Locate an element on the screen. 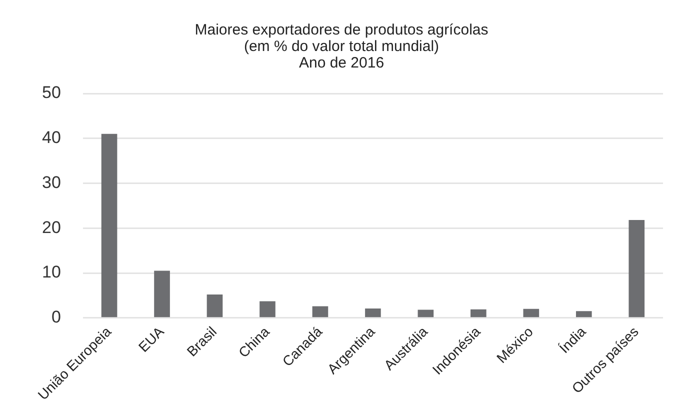 The image size is (673, 410). text: Maiores exportadores de produtos agrícolas is located at coordinates (341, 29).